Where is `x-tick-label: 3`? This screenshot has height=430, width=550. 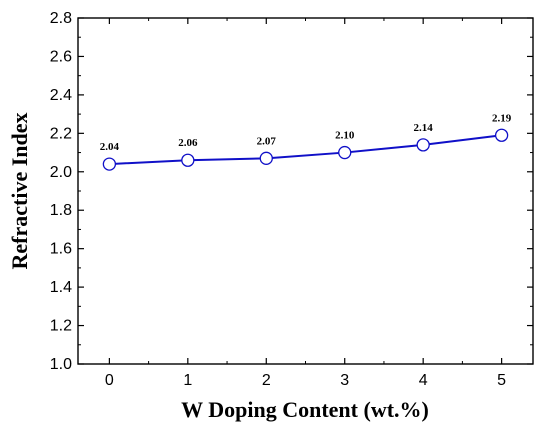
x-tick-label: 3 is located at coordinates (344, 380).